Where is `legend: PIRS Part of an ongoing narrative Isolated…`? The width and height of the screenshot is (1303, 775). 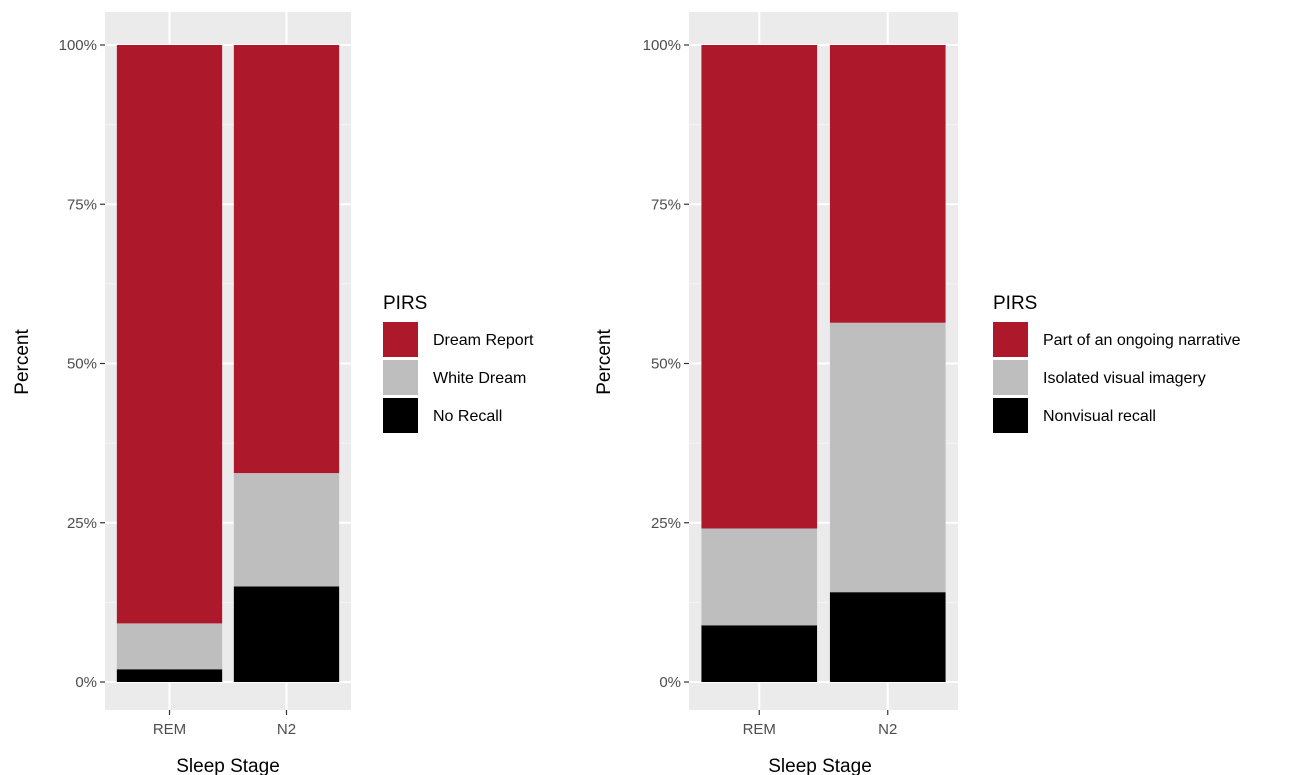 legend: PIRS Part of an ongoing narrative Isolated… is located at coordinates (1117, 363).